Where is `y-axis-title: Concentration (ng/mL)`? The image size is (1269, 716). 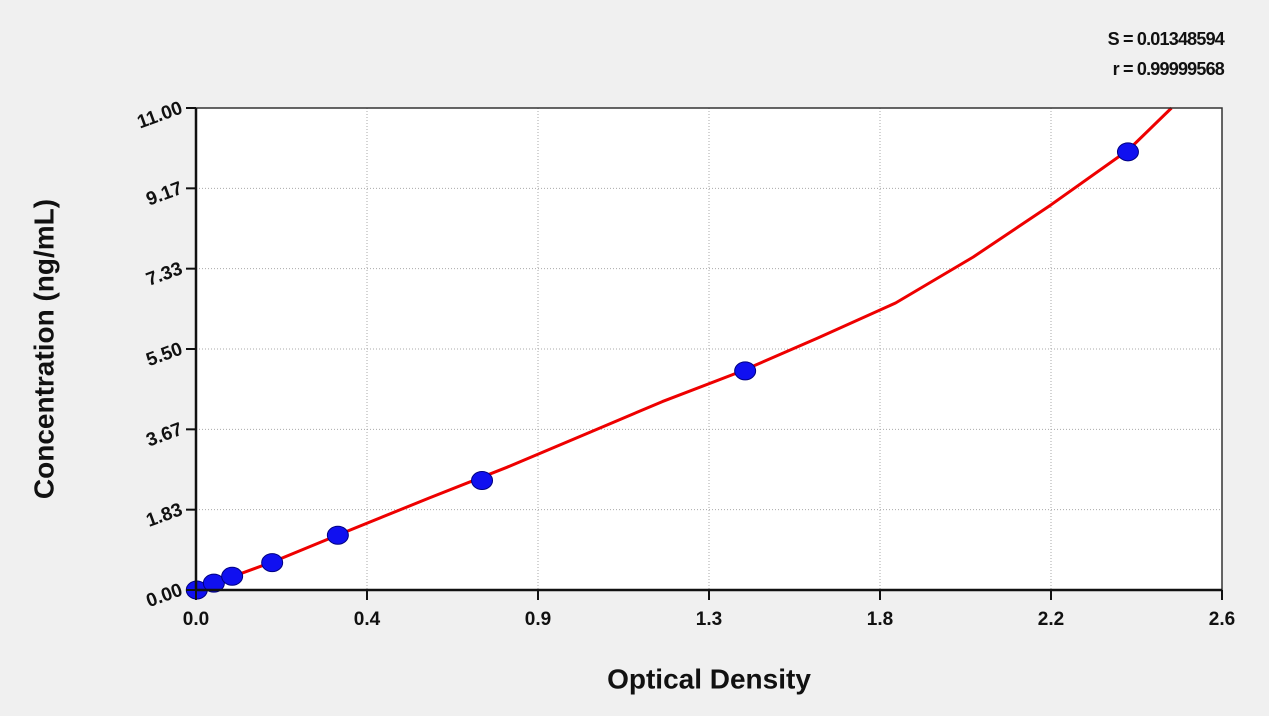 y-axis-title: Concentration (ng/mL) is located at coordinates (43, 349).